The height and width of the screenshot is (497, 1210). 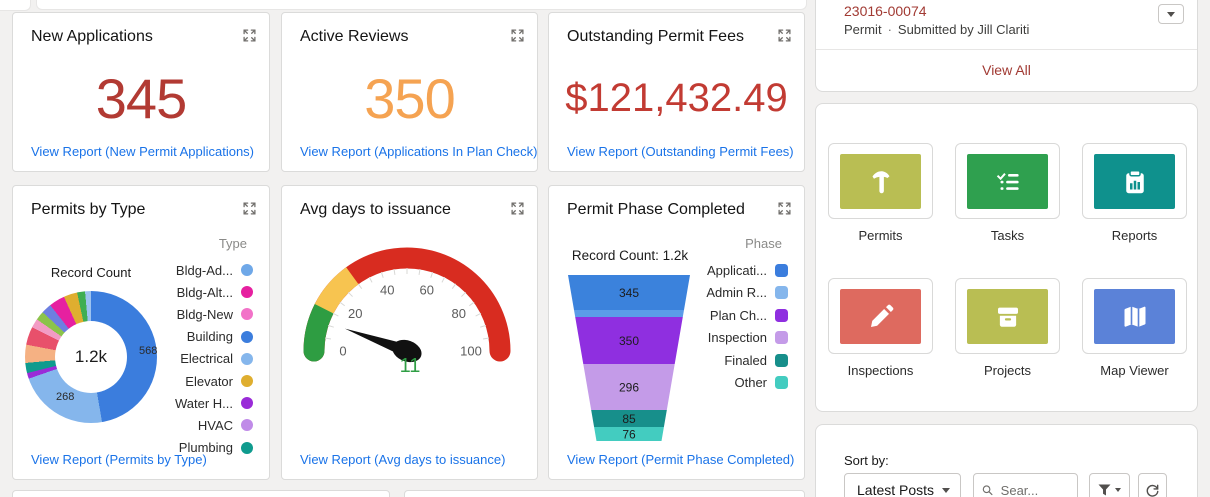 I want to click on tile-button-permits, so click(x=880, y=181).